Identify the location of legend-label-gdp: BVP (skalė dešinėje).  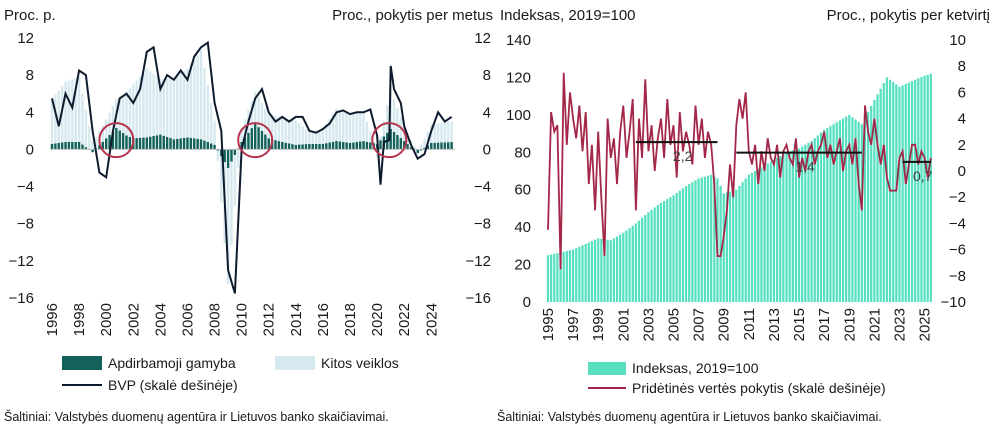
(173, 385).